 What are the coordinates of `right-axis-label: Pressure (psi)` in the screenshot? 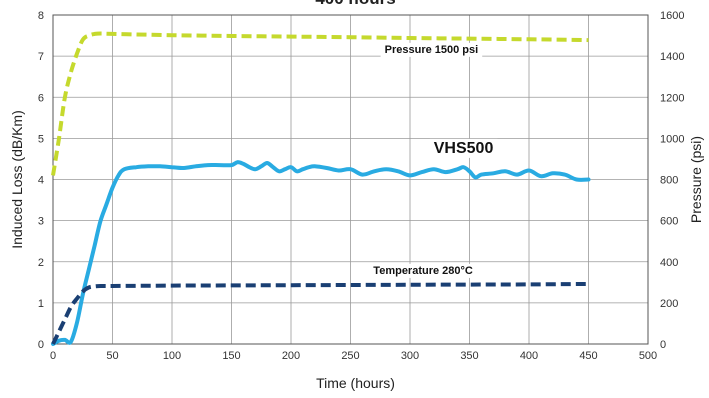 It's located at (696, 179).